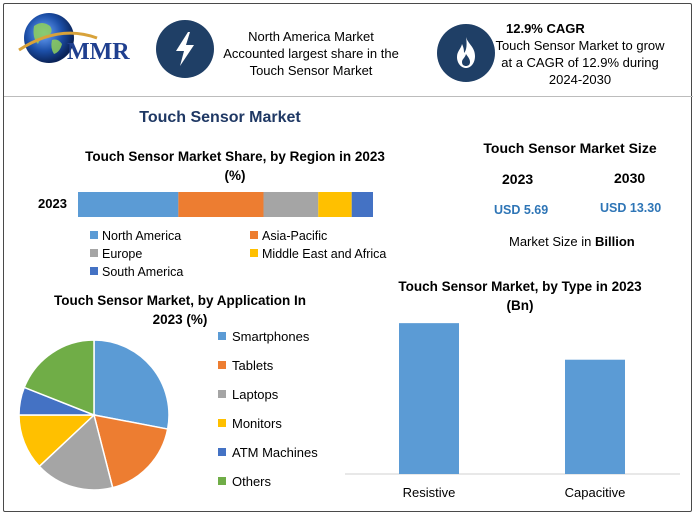  What do you see at coordinates (335, 204) in the screenshot?
I see `region-bar-segment-middle-east-and-africa` at bounding box center [335, 204].